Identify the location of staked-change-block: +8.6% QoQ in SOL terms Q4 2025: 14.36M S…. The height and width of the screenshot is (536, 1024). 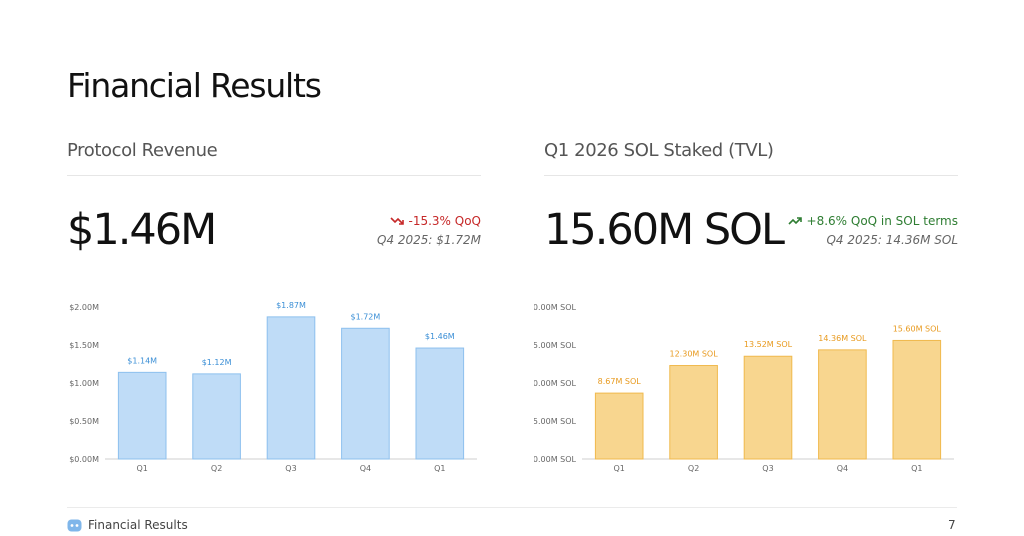
(872, 230).